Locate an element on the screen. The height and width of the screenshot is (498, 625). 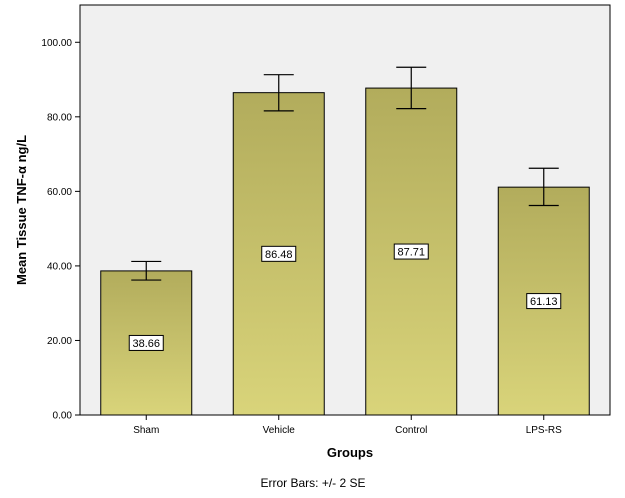
y-tick-label: 80.00 is located at coordinates (59, 117).